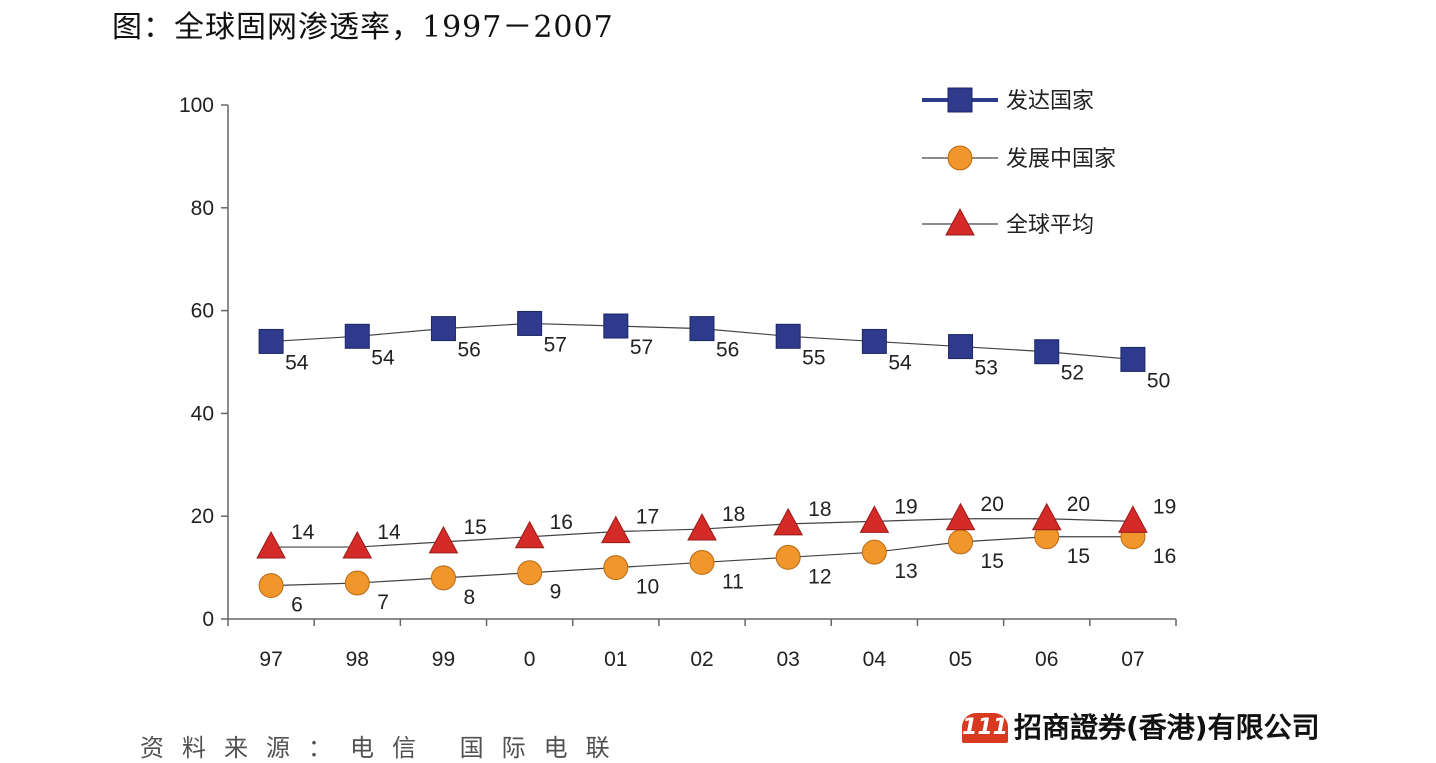 The width and height of the screenshot is (1436, 763). Describe the element at coordinates (363, 27) in the screenshot. I see `figure-caption: 图：全球固网渗透率，1997－2007` at that location.